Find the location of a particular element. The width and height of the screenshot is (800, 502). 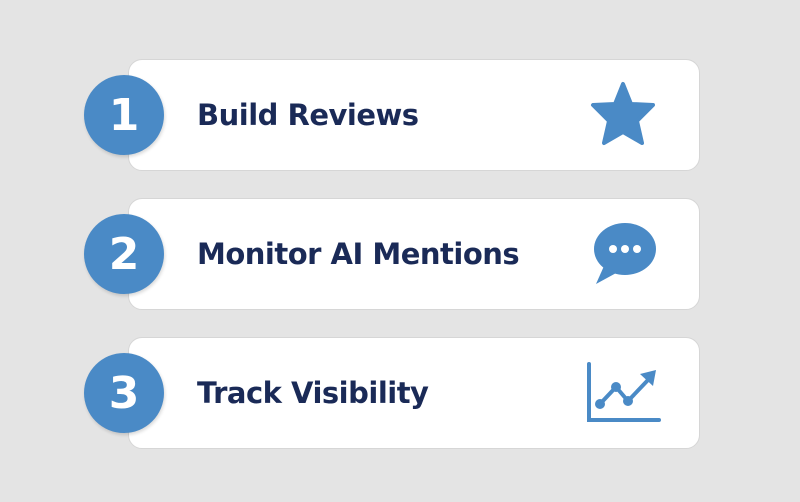

step-number-badge: 1 is located at coordinates (124, 115).